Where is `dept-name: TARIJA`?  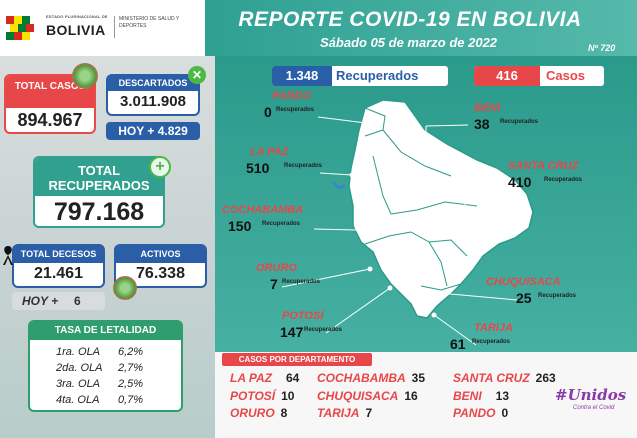 dept-name: TARIJA is located at coordinates (493, 328).